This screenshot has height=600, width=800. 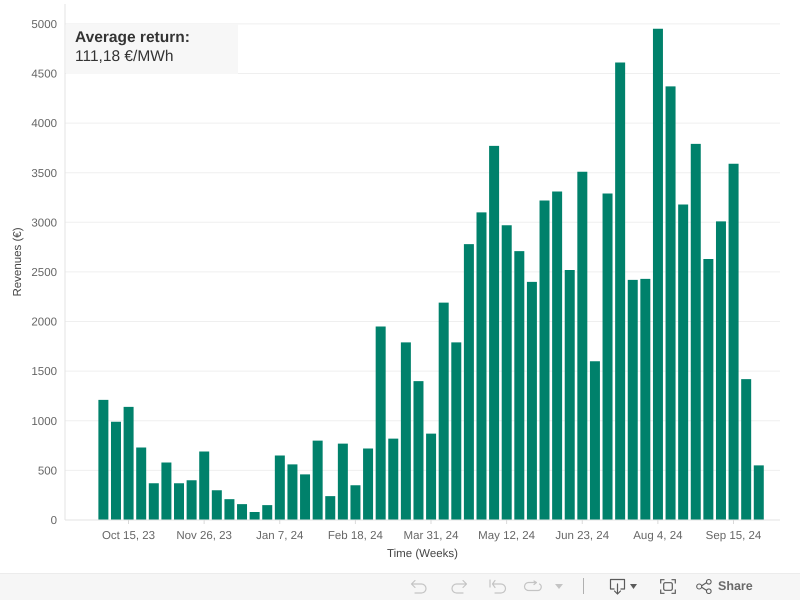 What do you see at coordinates (44, 223) in the screenshot?
I see `y-tick-label: 3000` at bounding box center [44, 223].